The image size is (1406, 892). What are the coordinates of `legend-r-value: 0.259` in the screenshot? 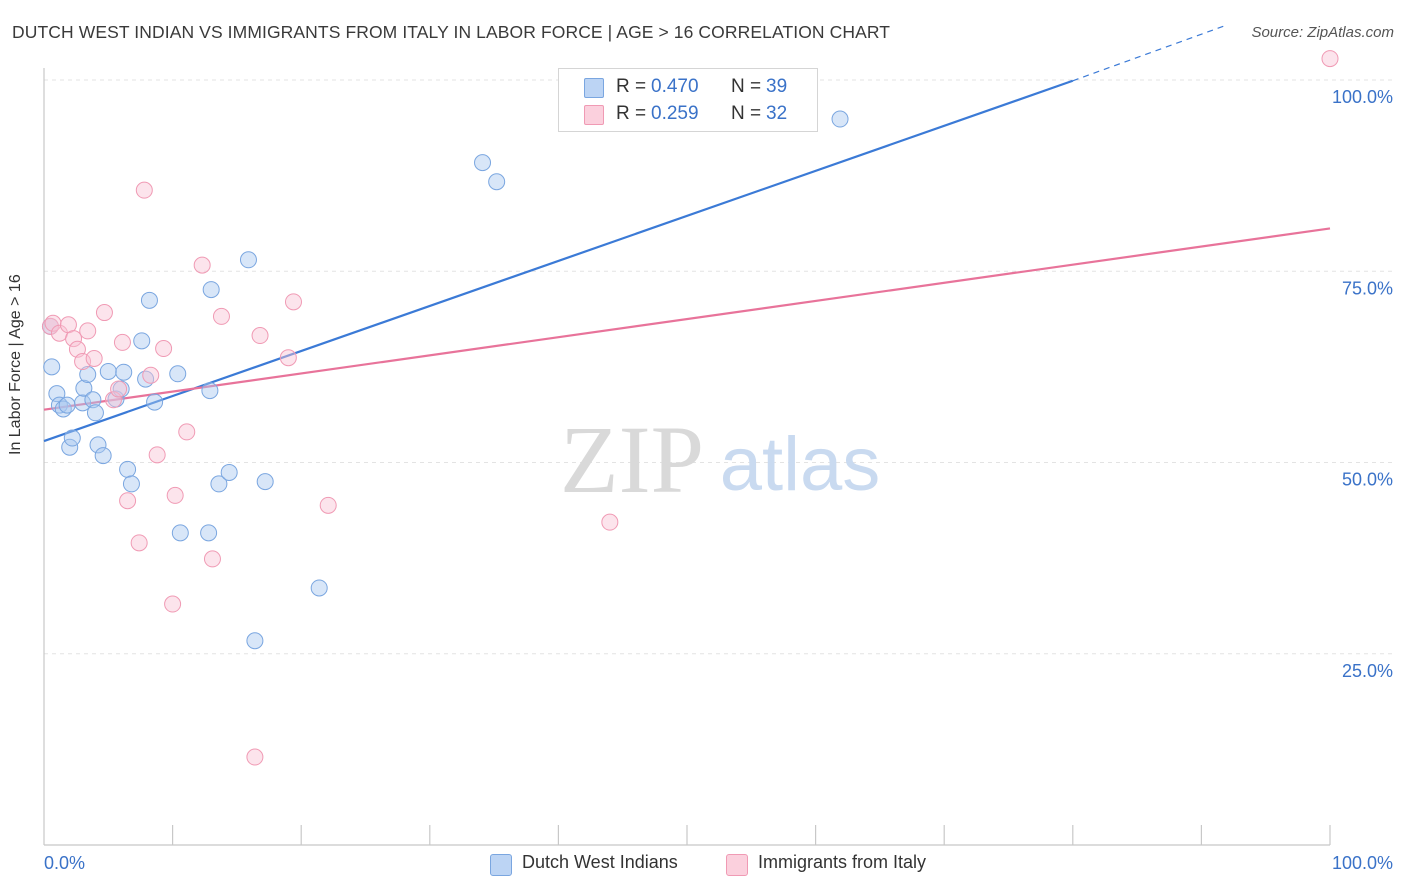 It's located at (675, 113).